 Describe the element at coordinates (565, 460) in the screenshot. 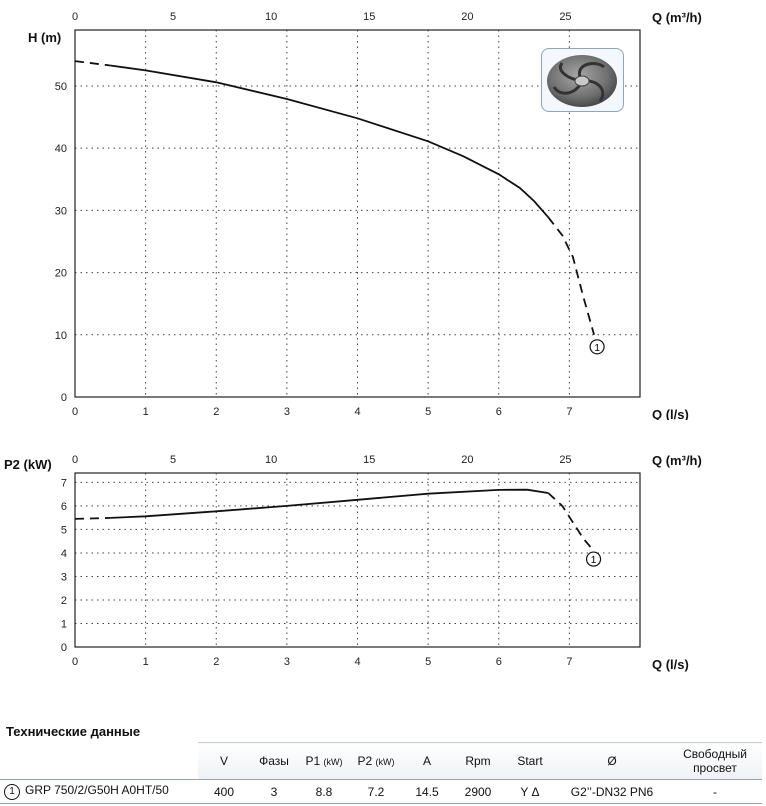

I see `p-x2-tick-label: 25` at that location.